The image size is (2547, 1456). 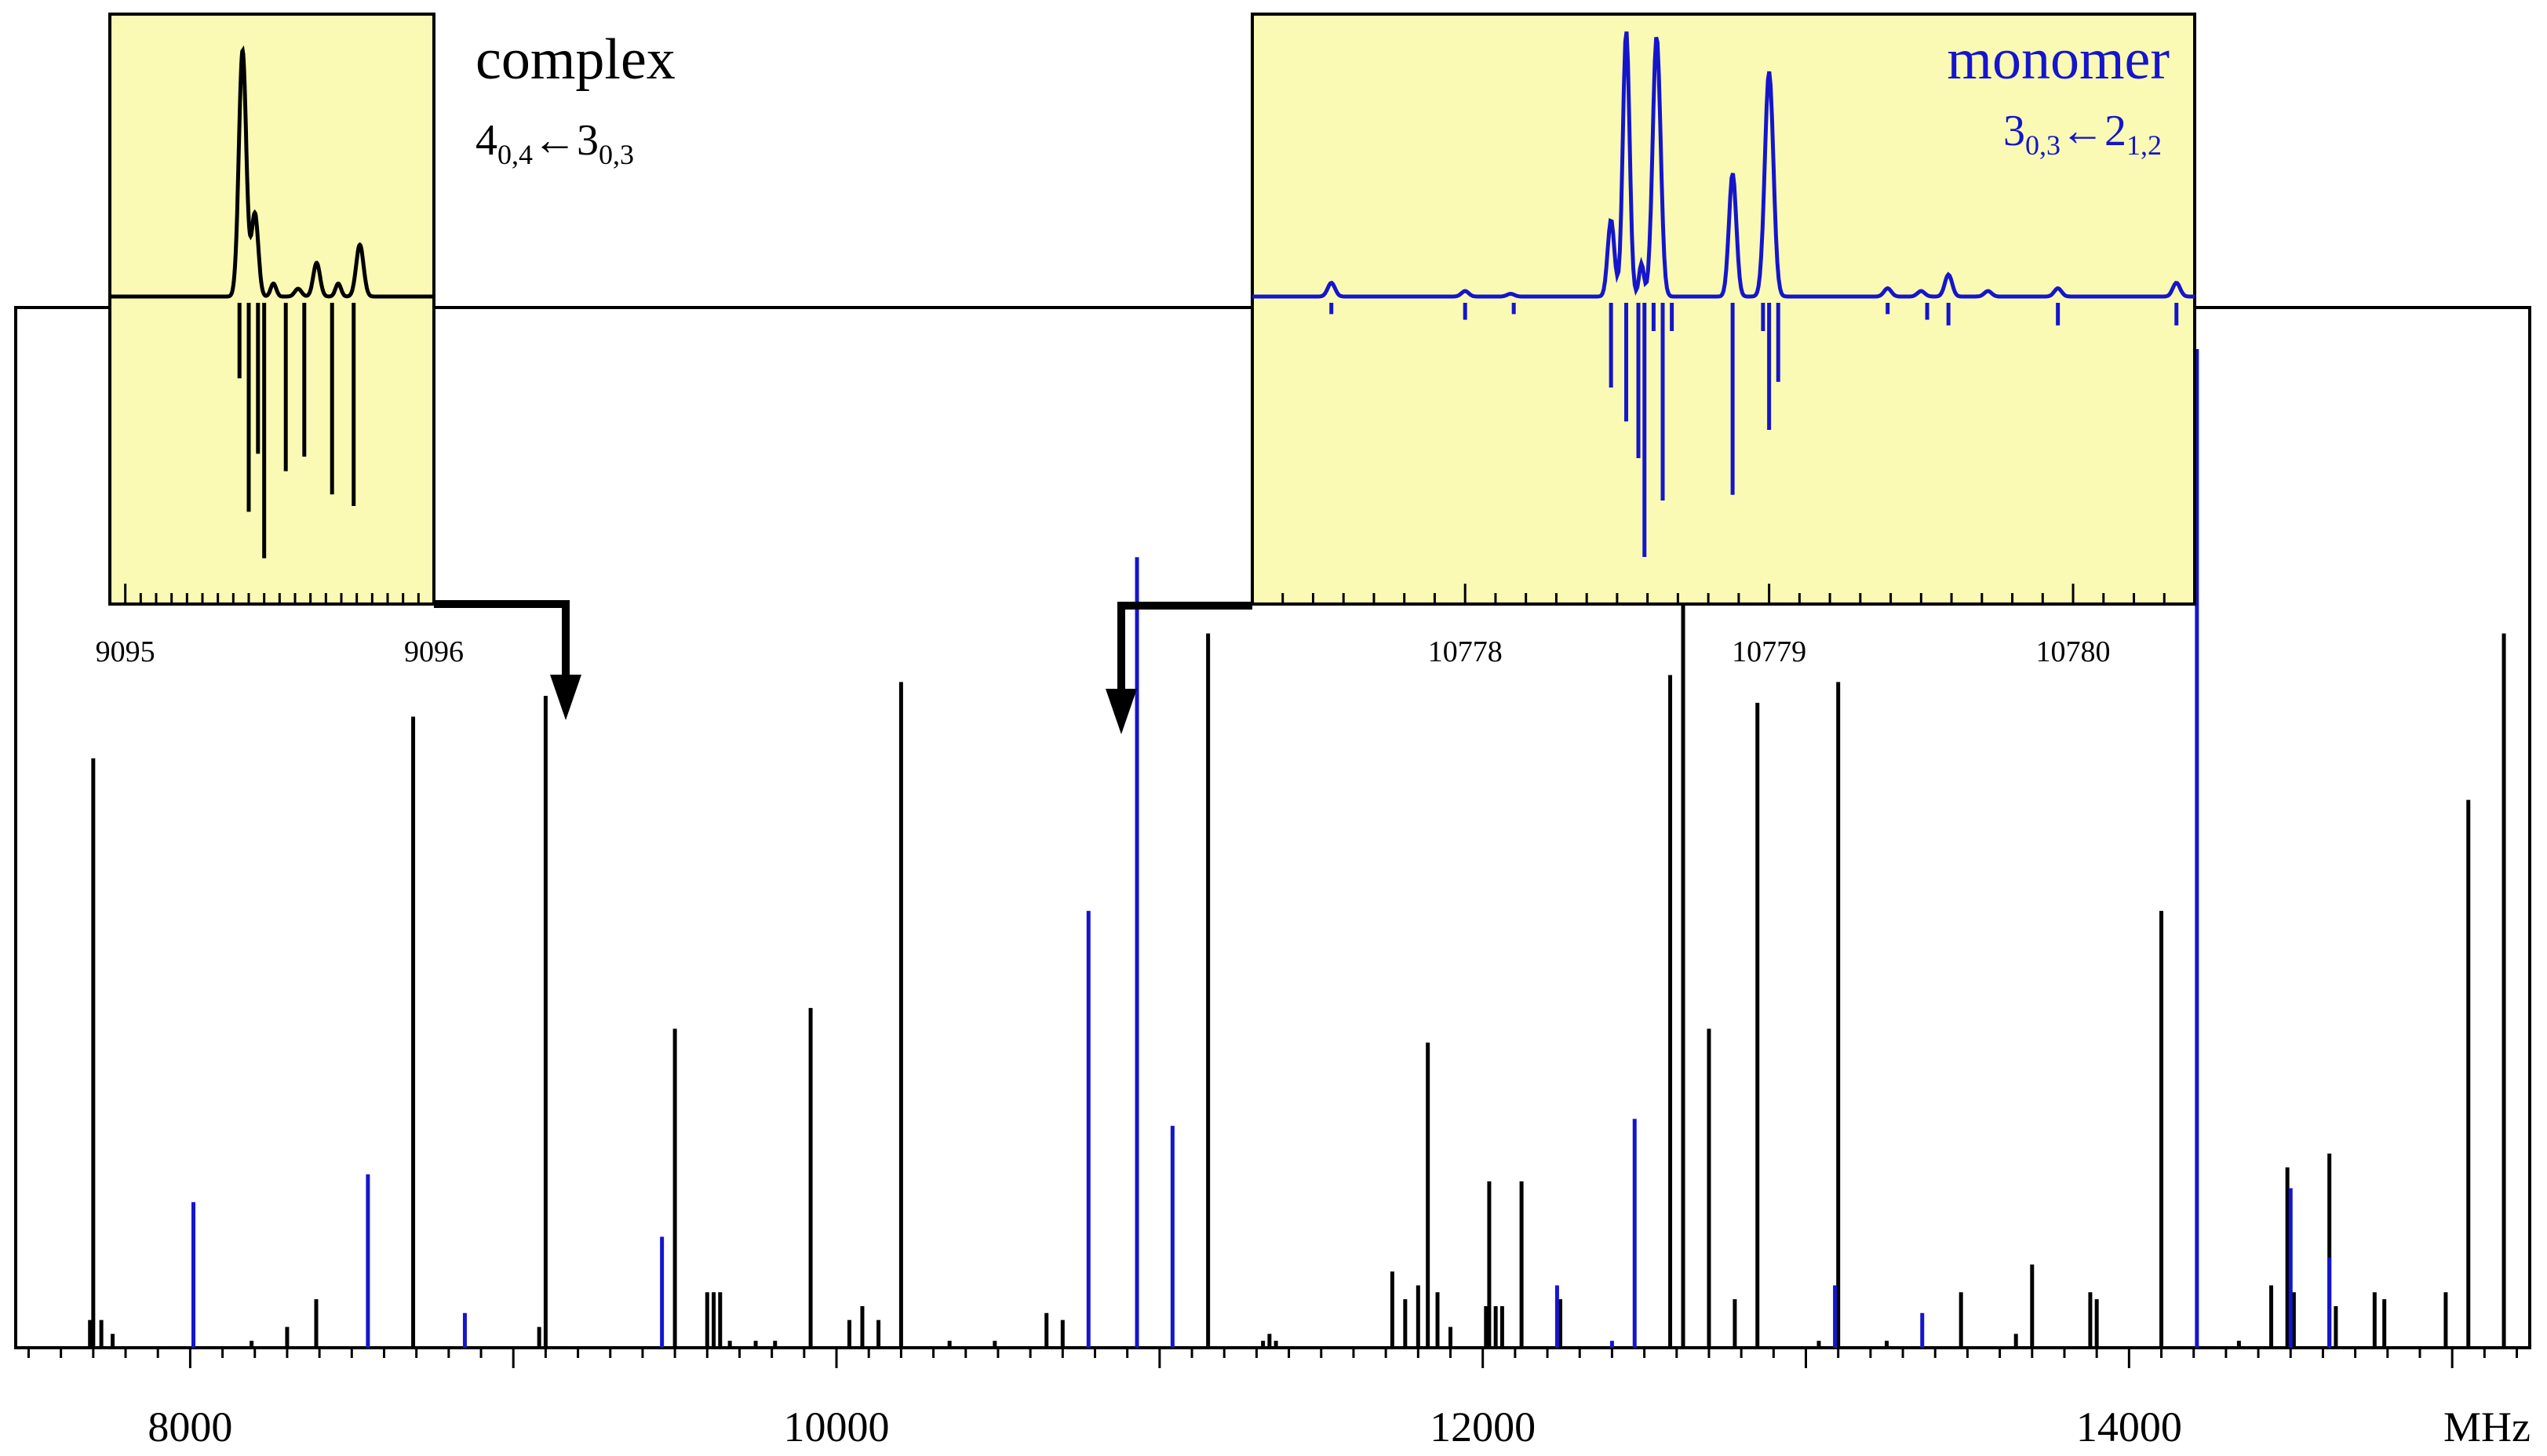 What do you see at coordinates (272, 172) in the screenshot?
I see `inset-complex-trace` at bounding box center [272, 172].